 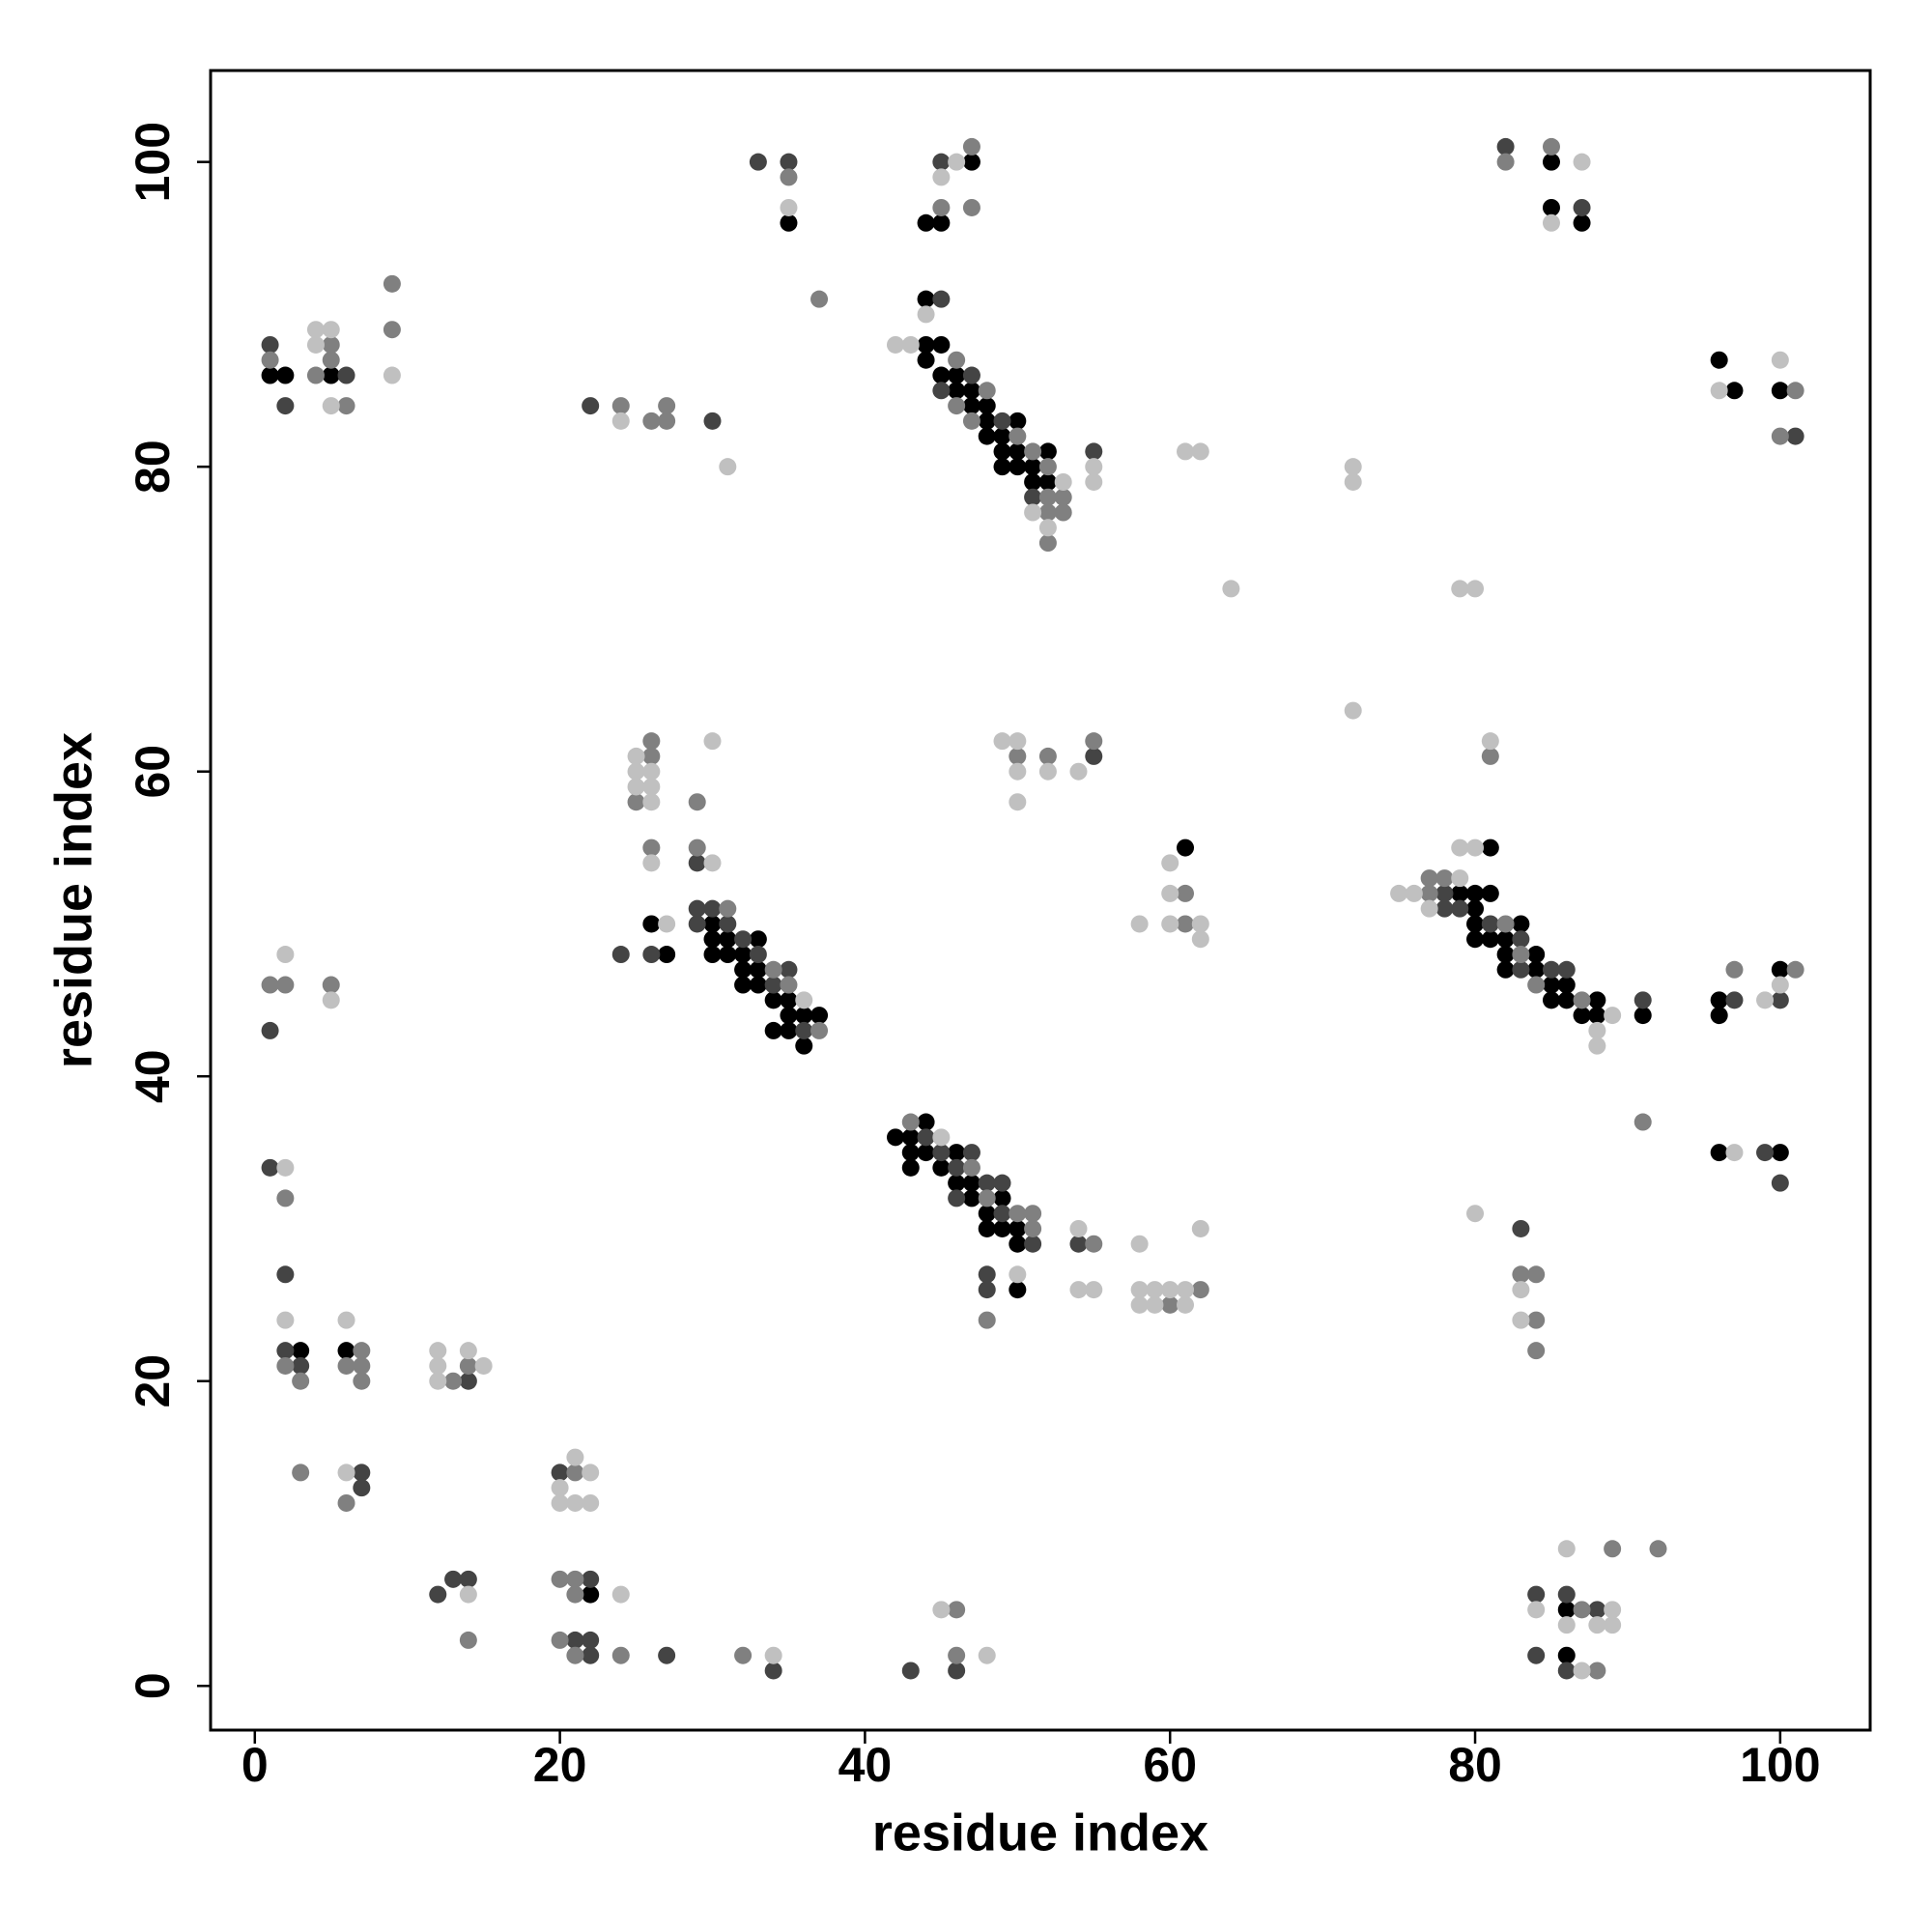 What do you see at coordinates (1475, 1765) in the screenshot?
I see `x-tick-label: 80` at bounding box center [1475, 1765].